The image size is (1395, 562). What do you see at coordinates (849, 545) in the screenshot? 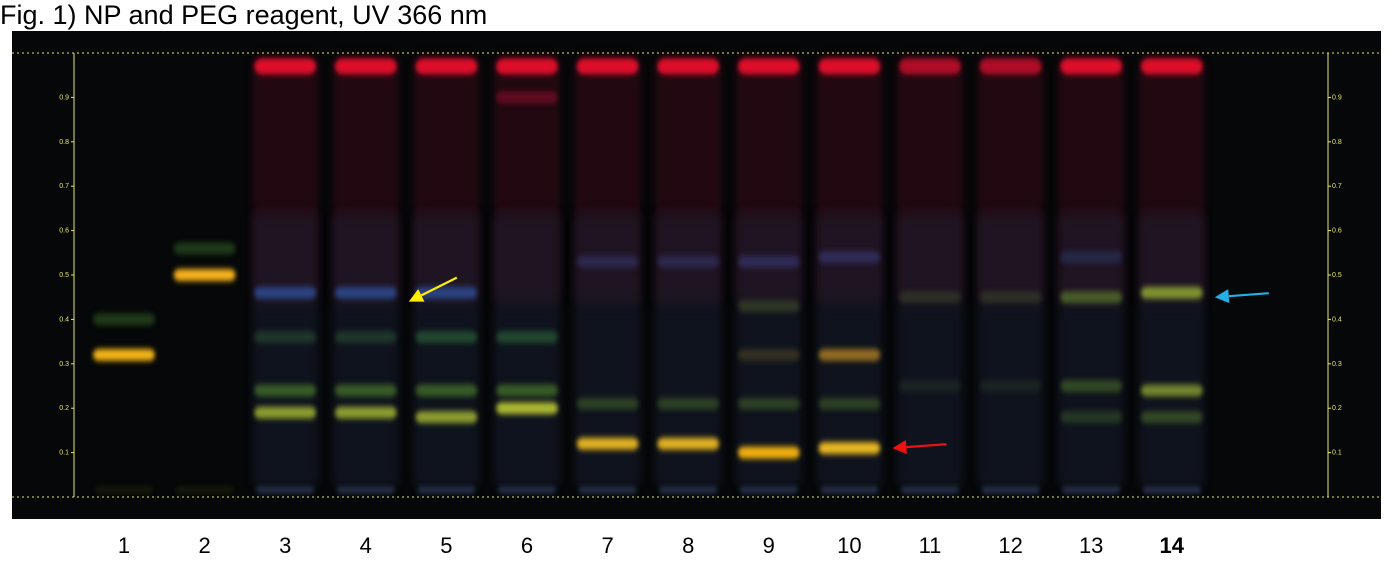
I see `lane-label-10: 10` at bounding box center [849, 545].